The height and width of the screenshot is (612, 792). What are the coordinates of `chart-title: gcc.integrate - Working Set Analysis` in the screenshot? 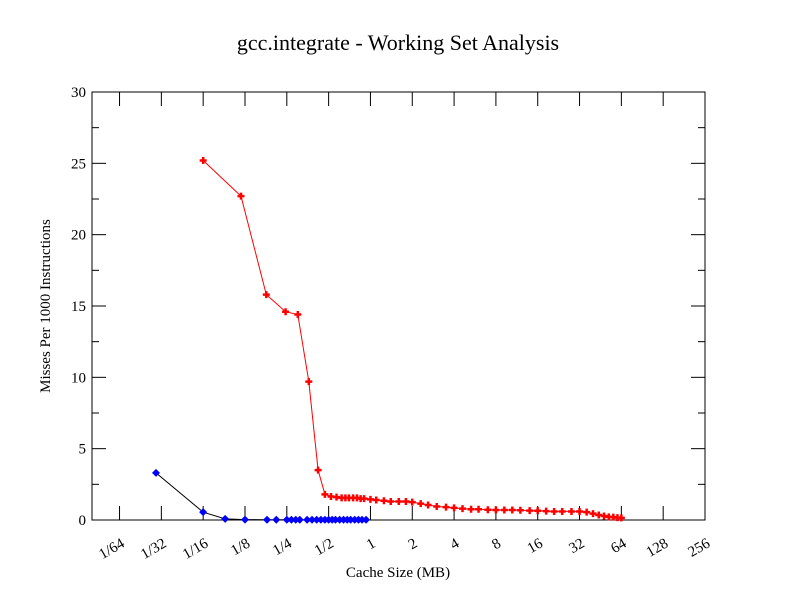 It's located at (398, 42).